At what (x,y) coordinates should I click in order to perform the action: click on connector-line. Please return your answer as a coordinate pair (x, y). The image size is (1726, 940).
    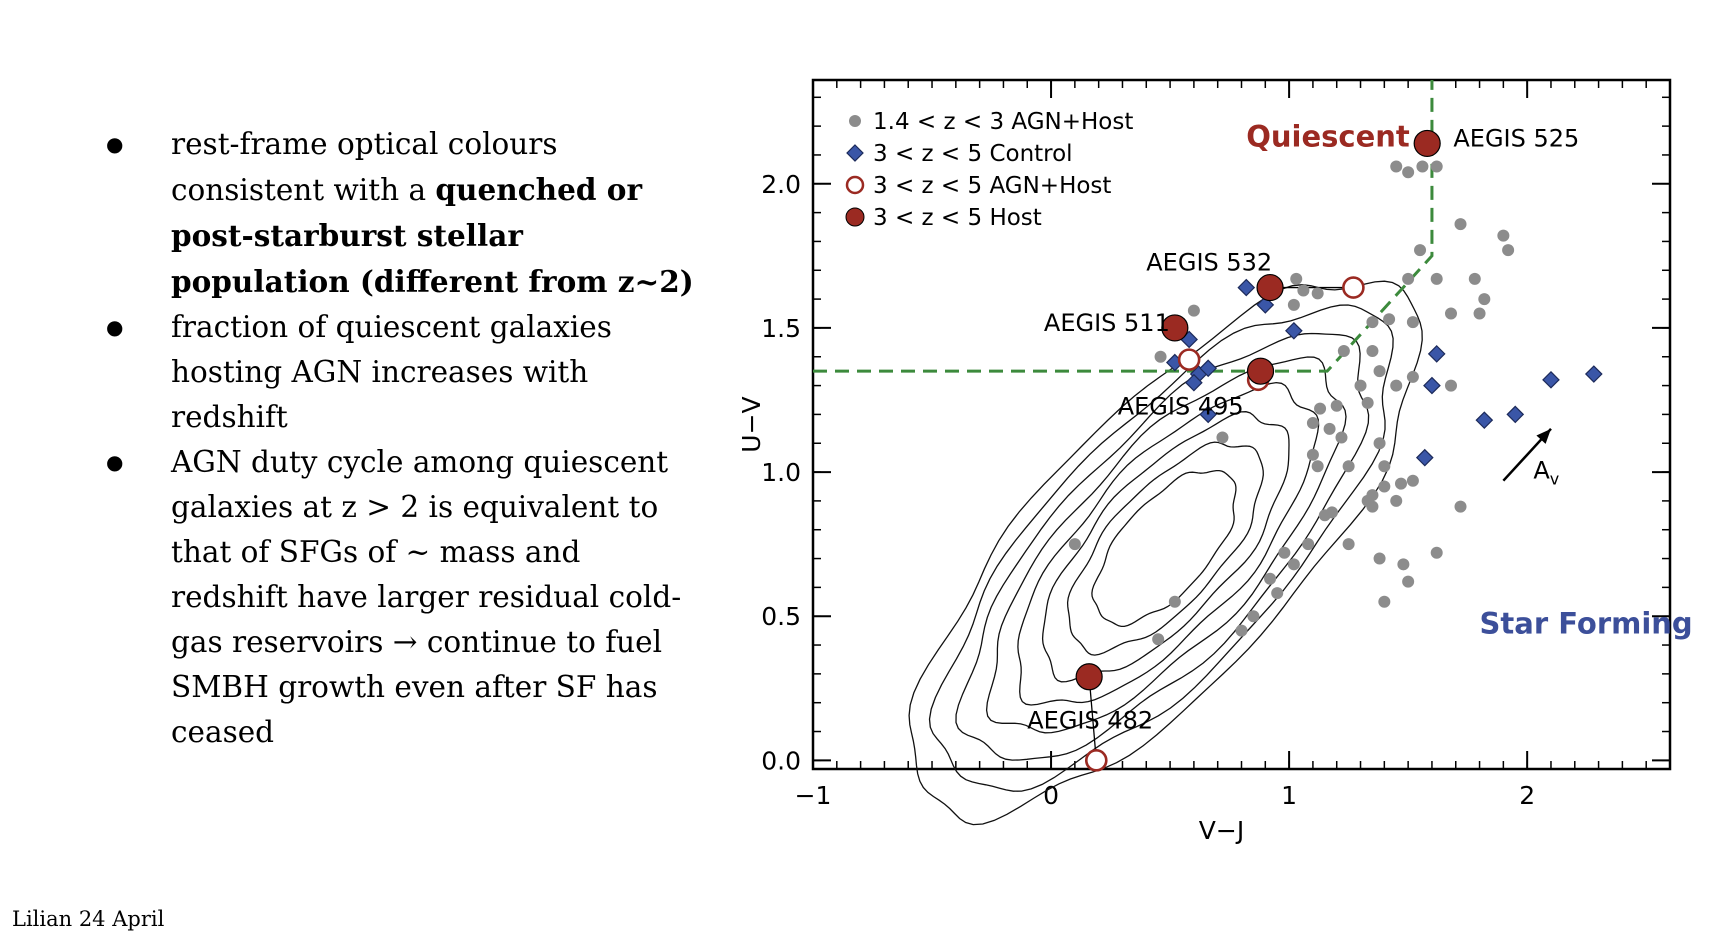
    Looking at the image, I should click on (1092, 718).